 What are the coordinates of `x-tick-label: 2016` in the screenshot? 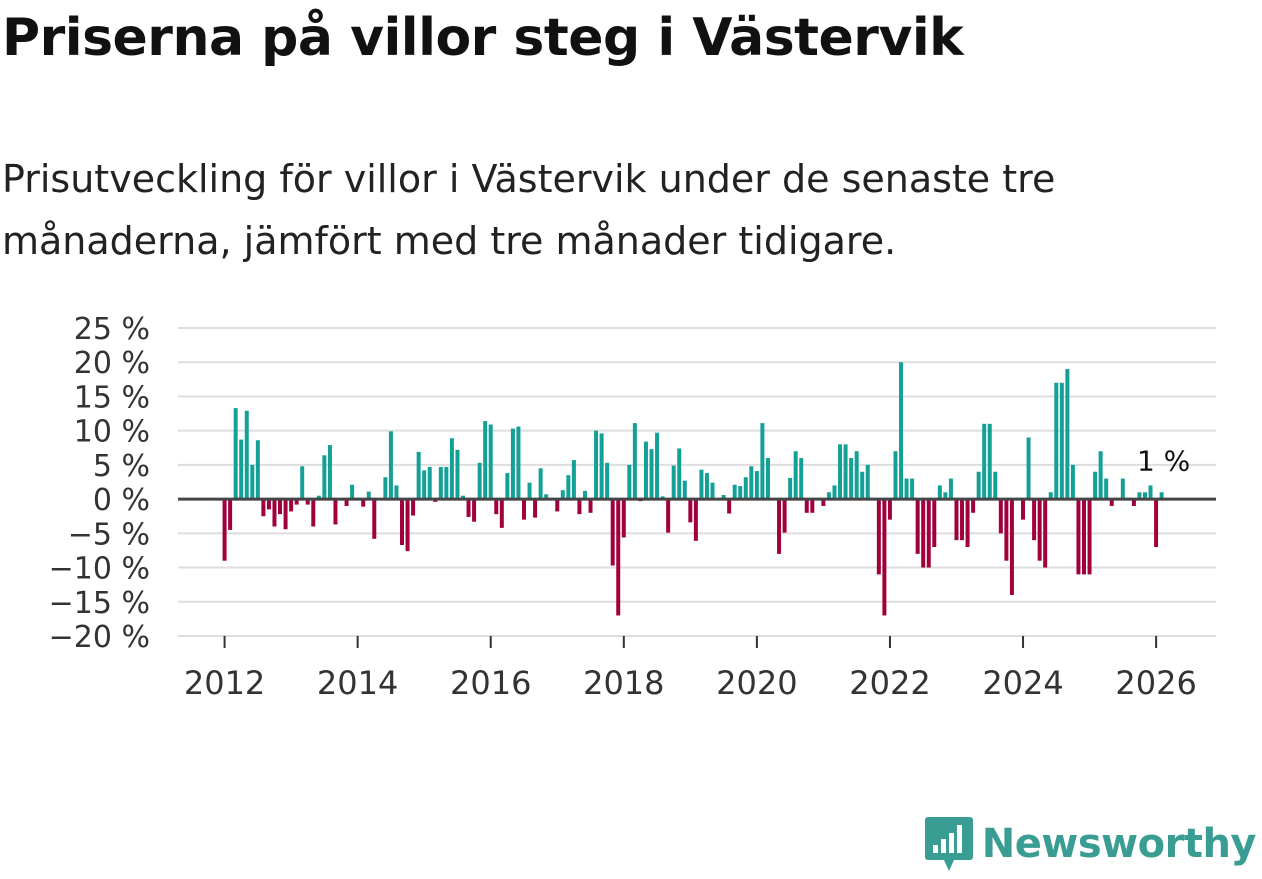 It's located at (490, 683).